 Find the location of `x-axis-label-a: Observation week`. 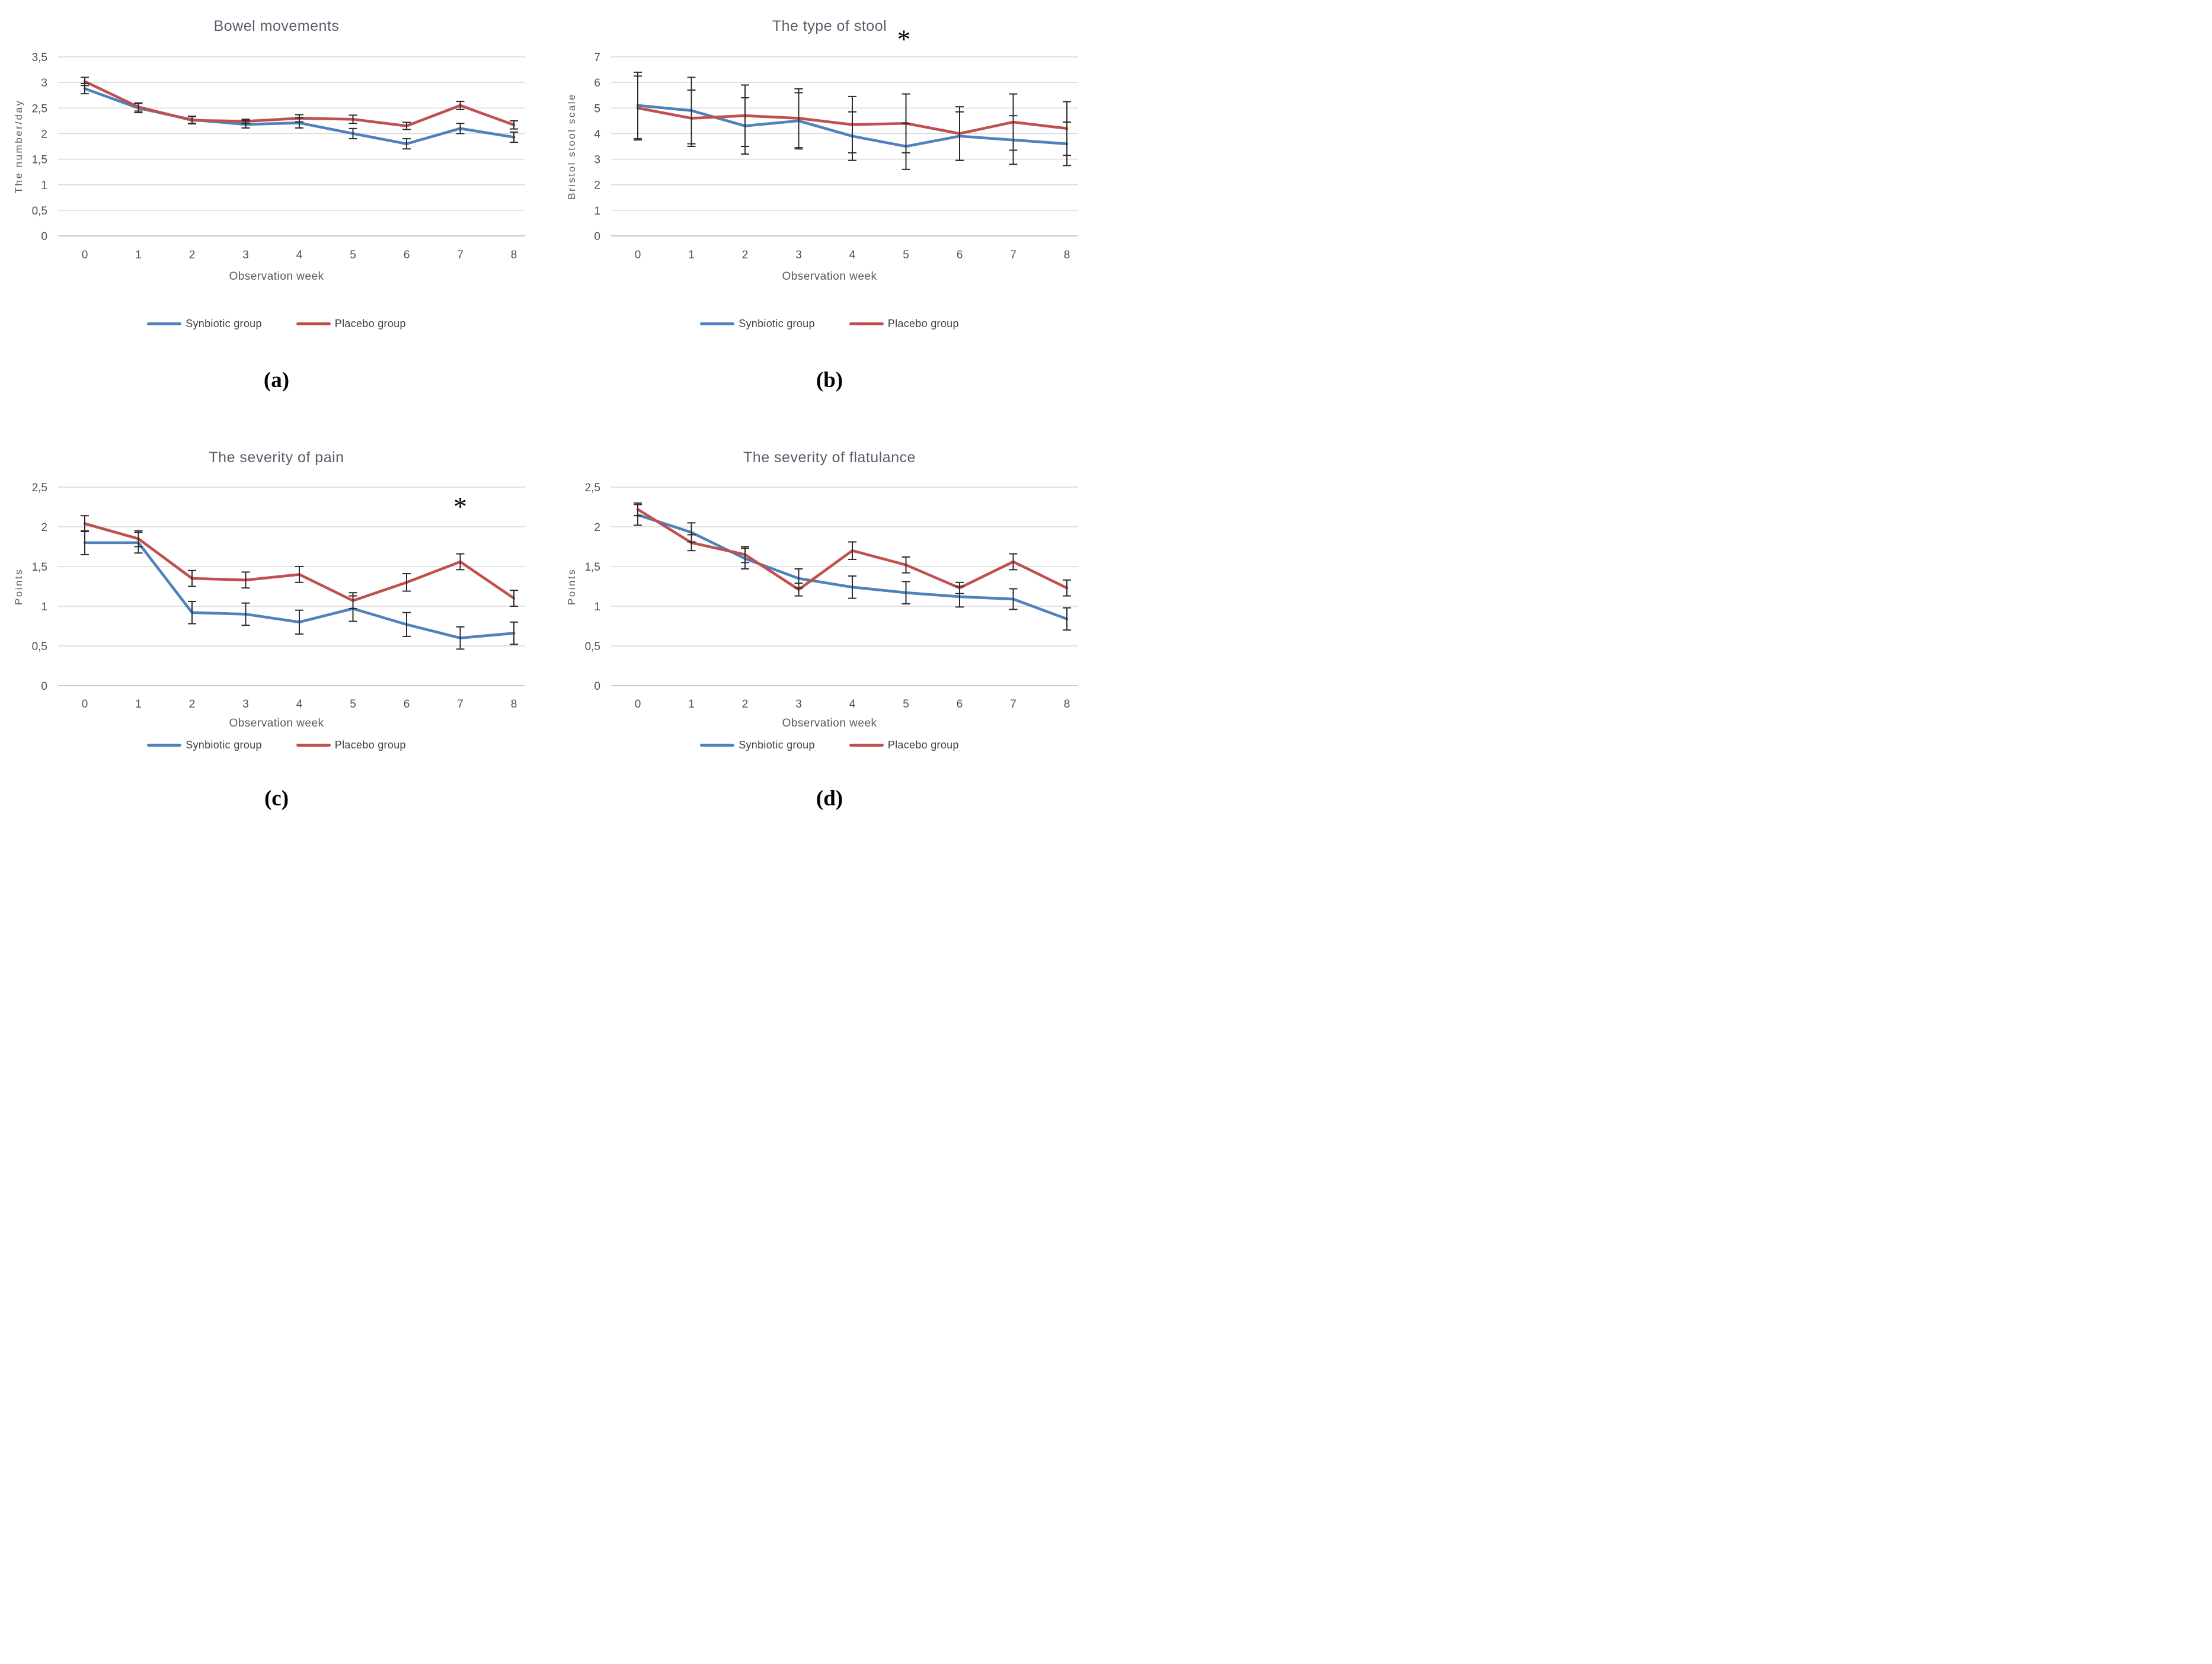

x-axis-label-a: Observation week is located at coordinates (276, 276).